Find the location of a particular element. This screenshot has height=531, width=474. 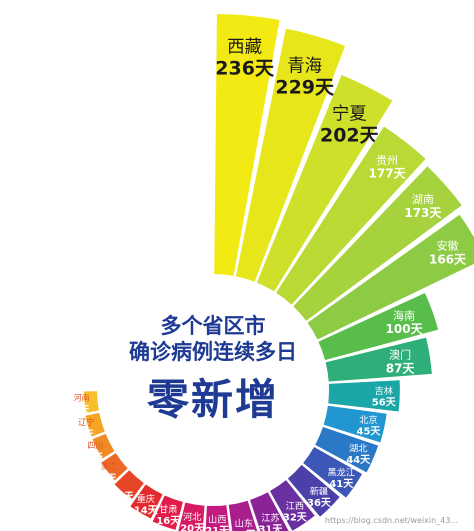

sector-label-value: 177天 is located at coordinates (388, 174).